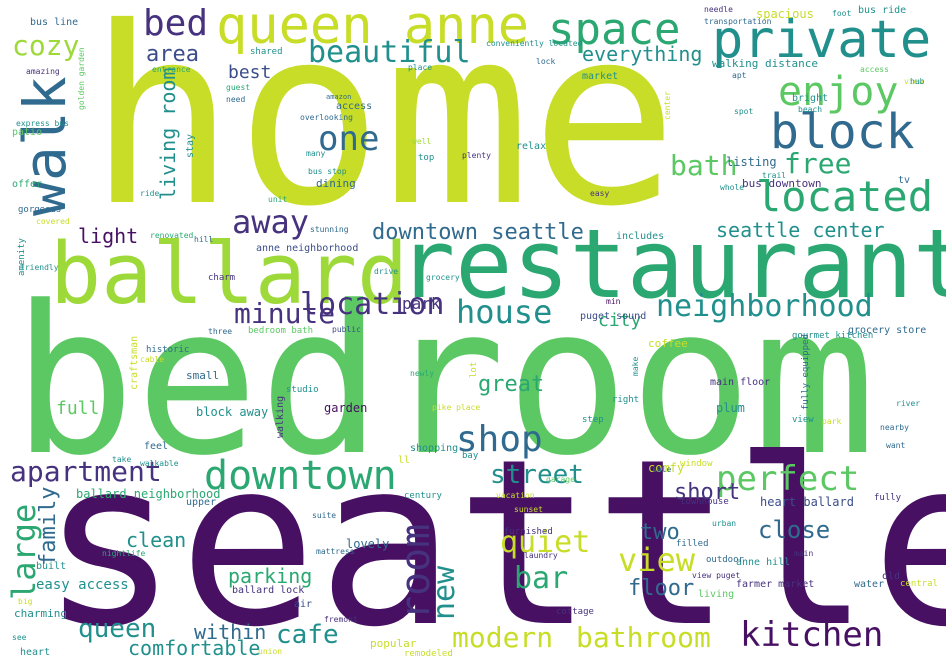 The width and height of the screenshot is (946, 666). I want to click on cloud-word: golden garden, so click(81, 78).